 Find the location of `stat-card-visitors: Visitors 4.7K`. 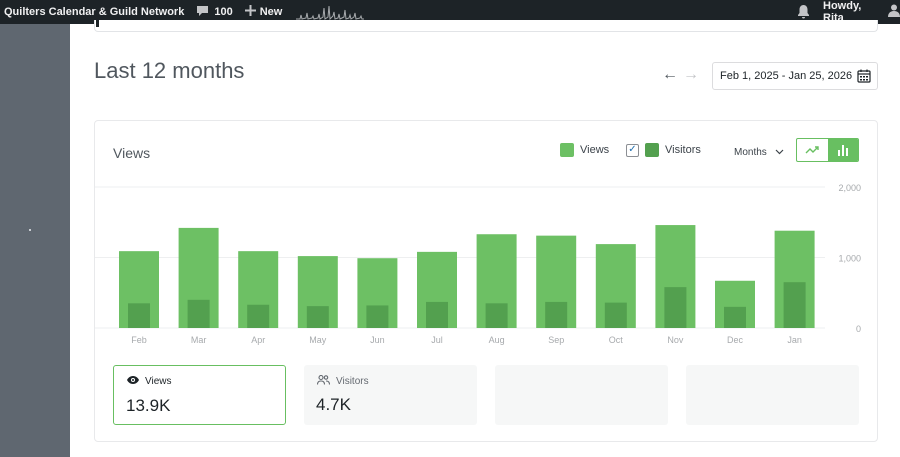

stat-card-visitors: Visitors 4.7K is located at coordinates (390, 395).